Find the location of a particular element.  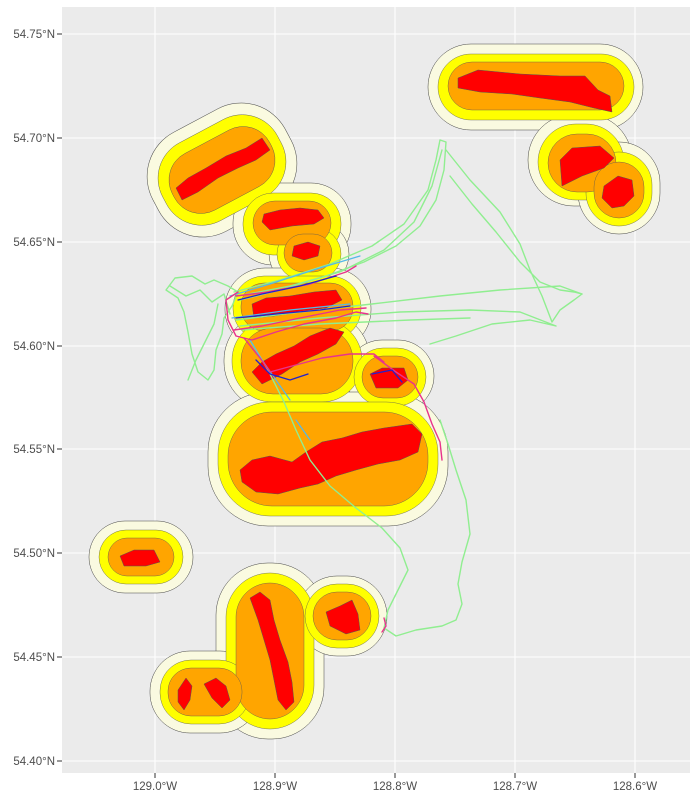

y-tick-label: 54.40°N is located at coordinates (34, 762).